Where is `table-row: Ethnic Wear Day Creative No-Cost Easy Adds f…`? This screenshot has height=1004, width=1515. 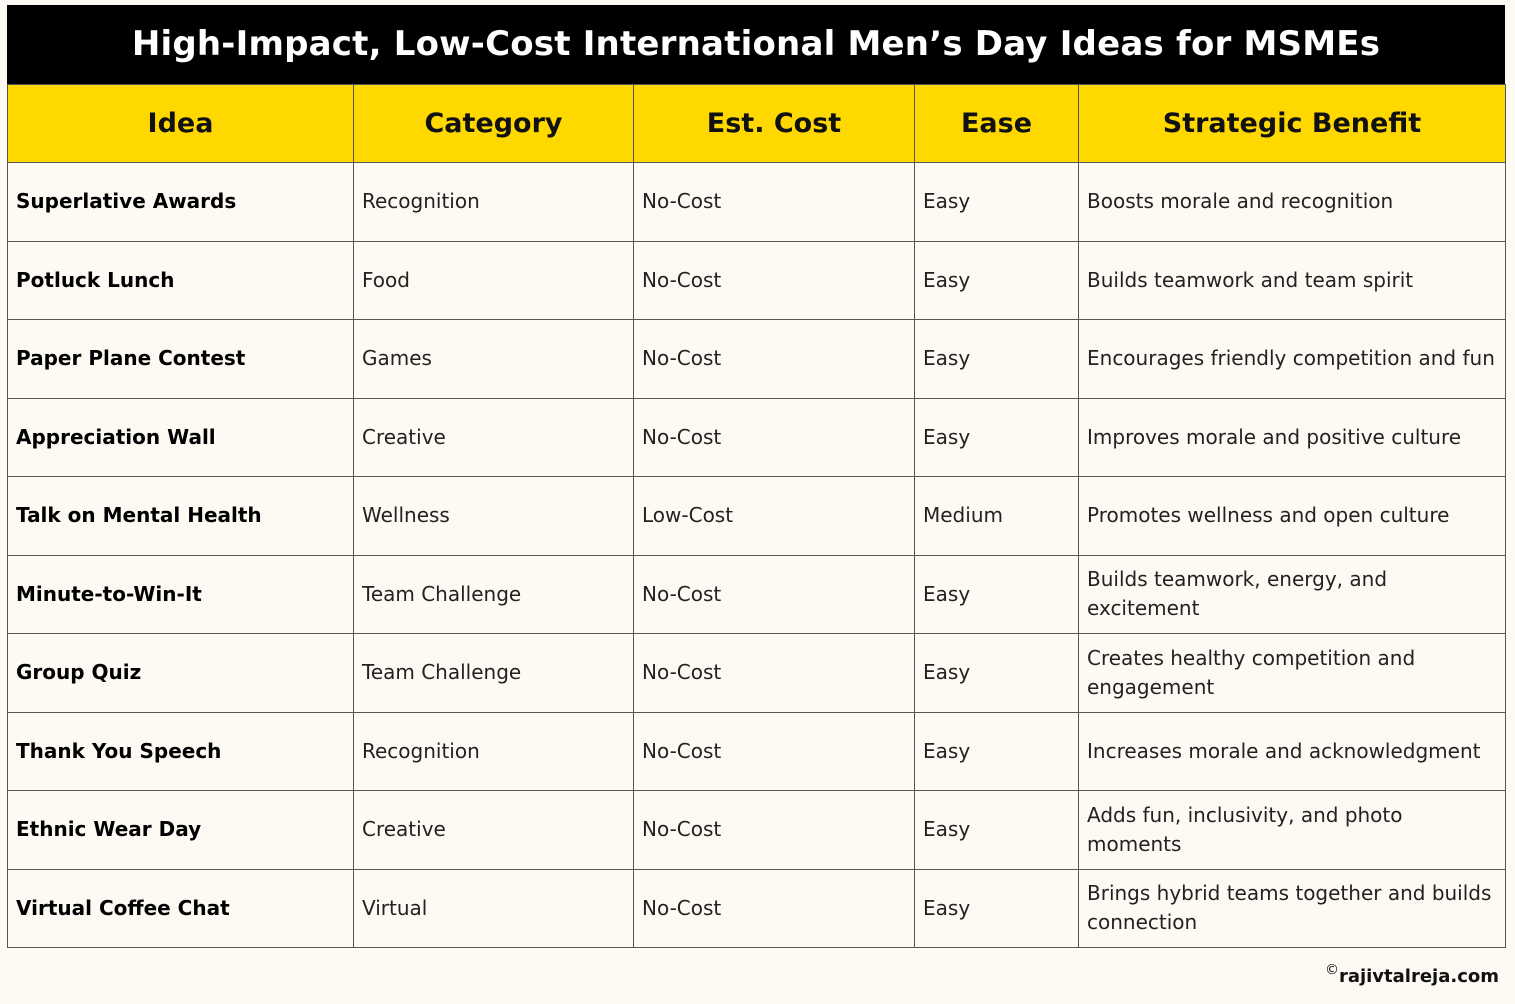
table-row: Ethnic Wear Day Creative No-Cost Easy Adds f… is located at coordinates (756, 830).